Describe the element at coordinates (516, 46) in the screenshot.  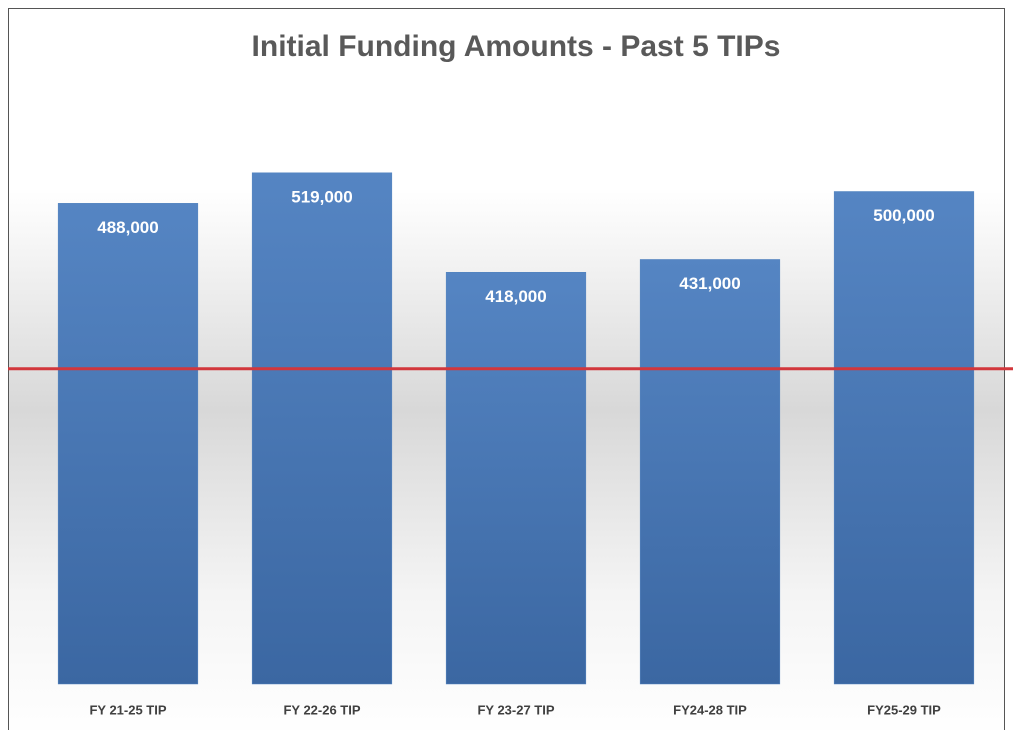
I see `chart-title: Initial Funding Amounts - Past 5 TIPs` at that location.